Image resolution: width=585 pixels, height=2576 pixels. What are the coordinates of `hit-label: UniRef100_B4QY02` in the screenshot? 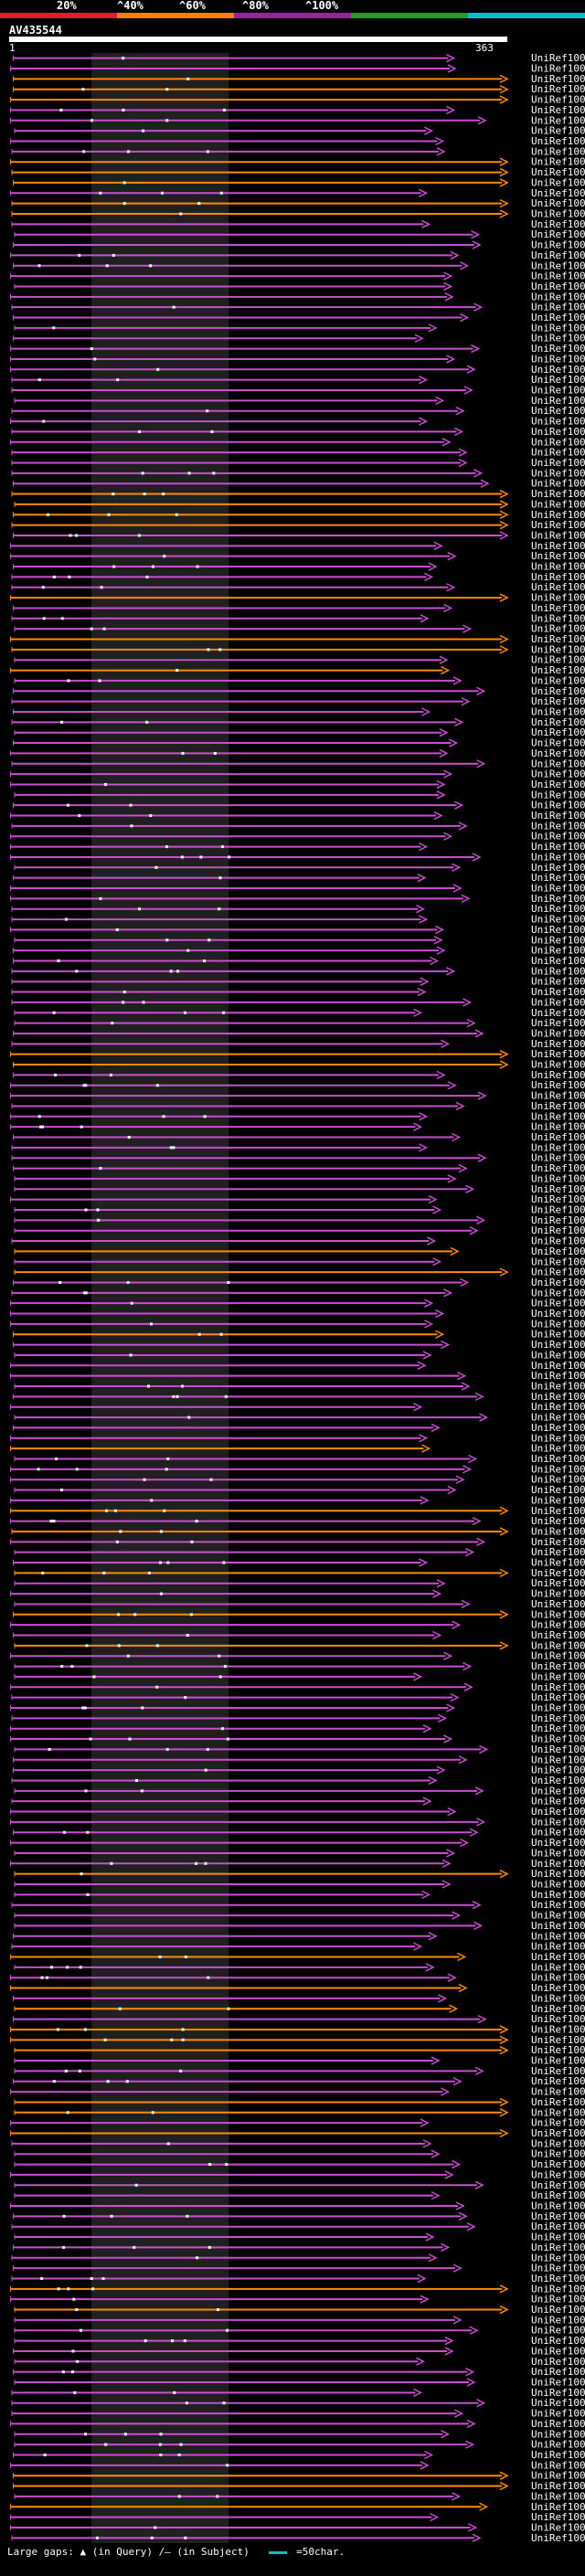 It's located at (558, 401).